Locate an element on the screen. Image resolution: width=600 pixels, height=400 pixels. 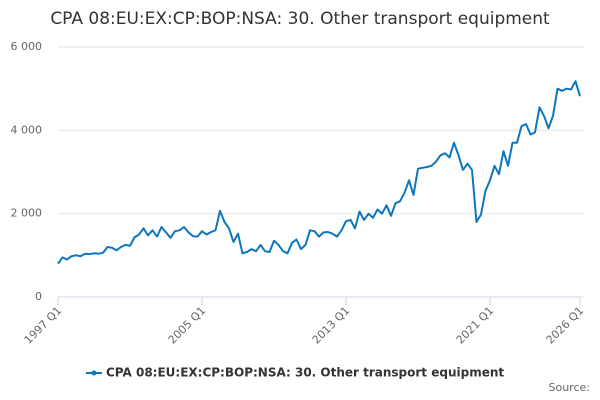
y-tick-label: 2 000 is located at coordinates (27, 213).